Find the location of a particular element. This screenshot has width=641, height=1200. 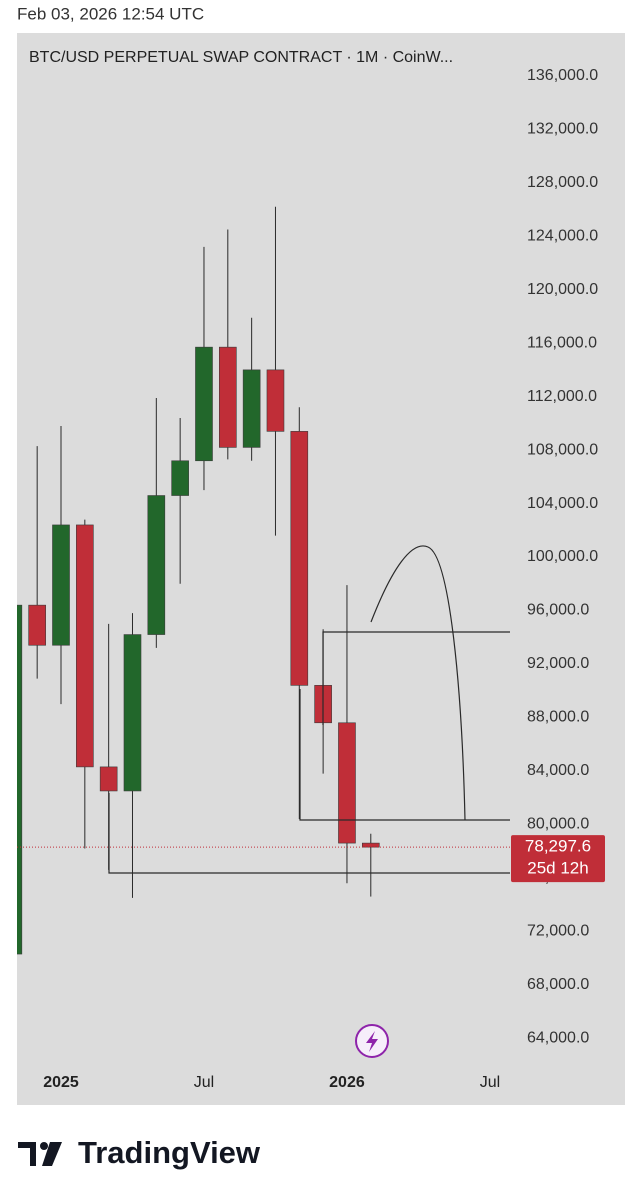

y-tick-label: 96,000.0 is located at coordinates (558, 610).